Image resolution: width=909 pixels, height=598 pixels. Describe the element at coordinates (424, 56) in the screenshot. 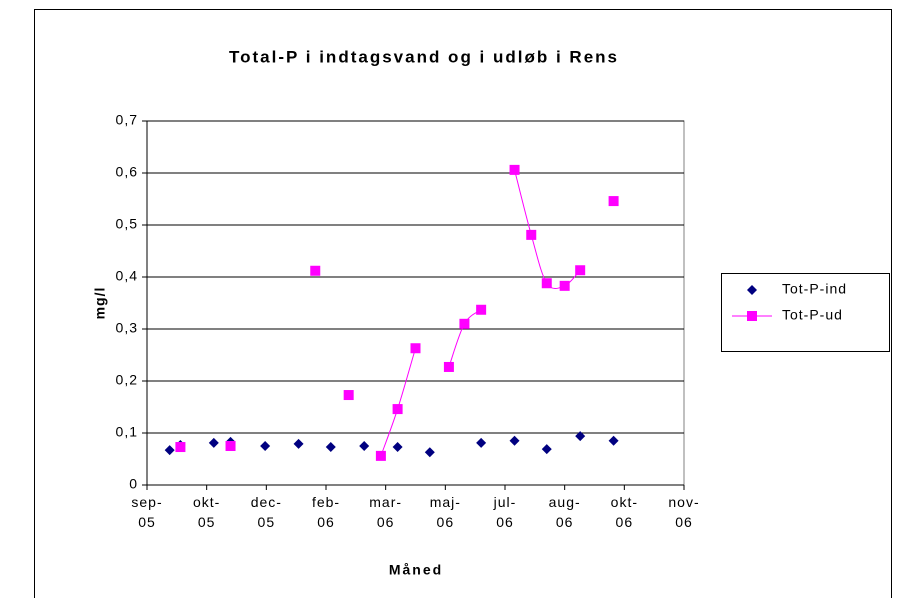

I see `chart-title: Total-P i indtagsvand og i udløb i Rens` at that location.